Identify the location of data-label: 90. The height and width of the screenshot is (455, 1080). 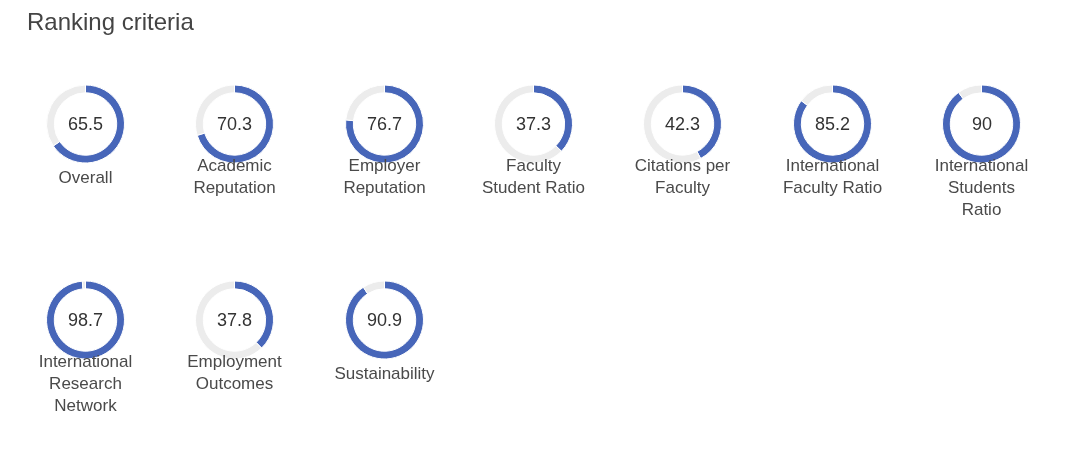
(981, 124).